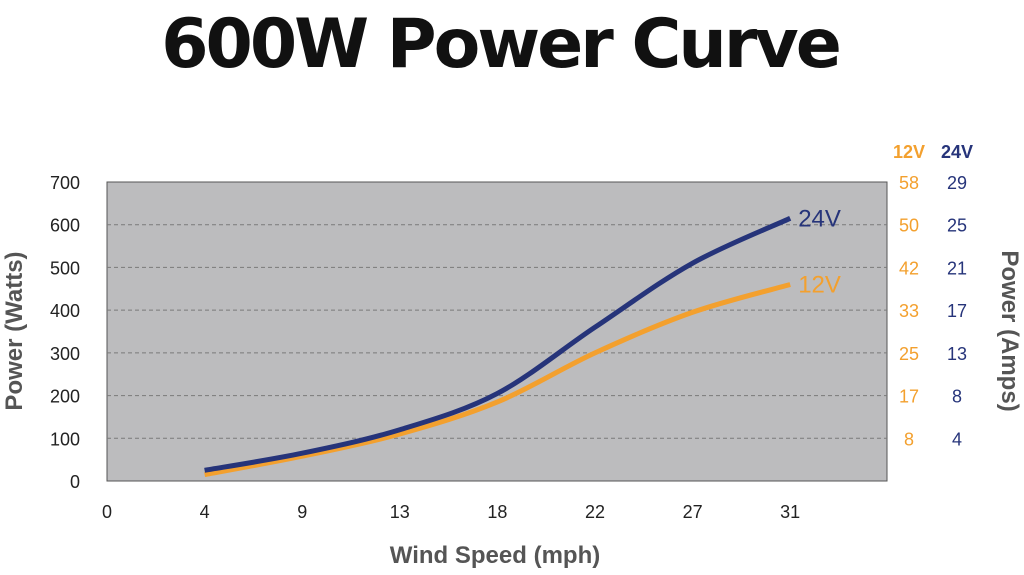 This screenshot has width=1024, height=575. I want to click on right-tick-12v: 8, so click(909, 439).